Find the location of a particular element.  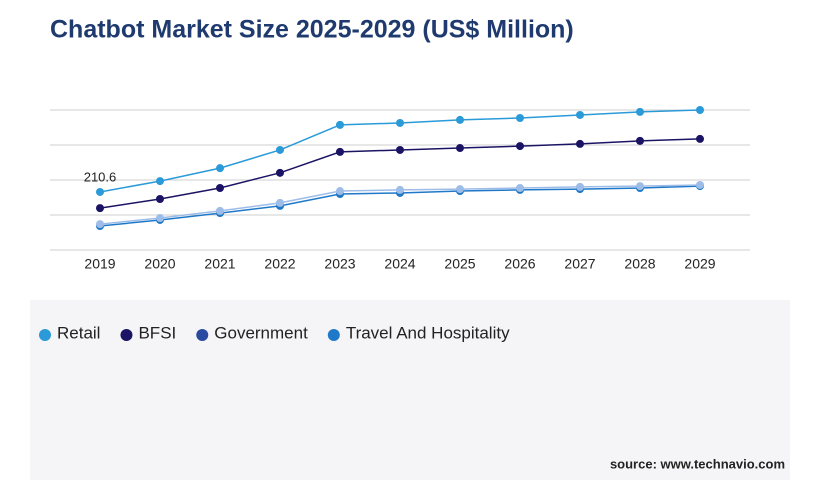

legend-label: Travel And Hospitality is located at coordinates (428, 332).